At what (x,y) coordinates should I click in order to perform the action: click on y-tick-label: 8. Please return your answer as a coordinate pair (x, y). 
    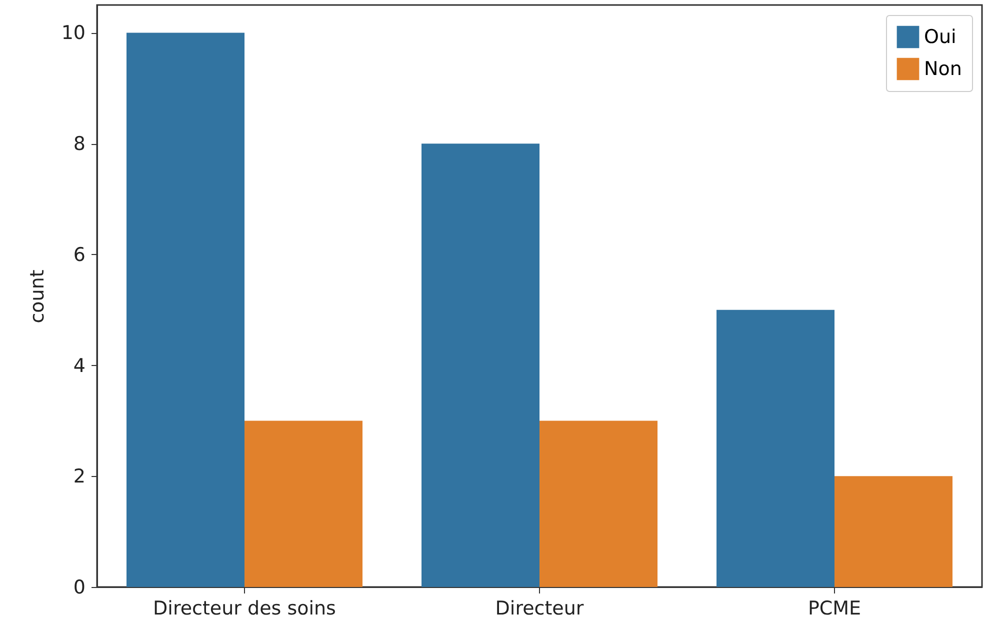
    Looking at the image, I should click on (79, 144).